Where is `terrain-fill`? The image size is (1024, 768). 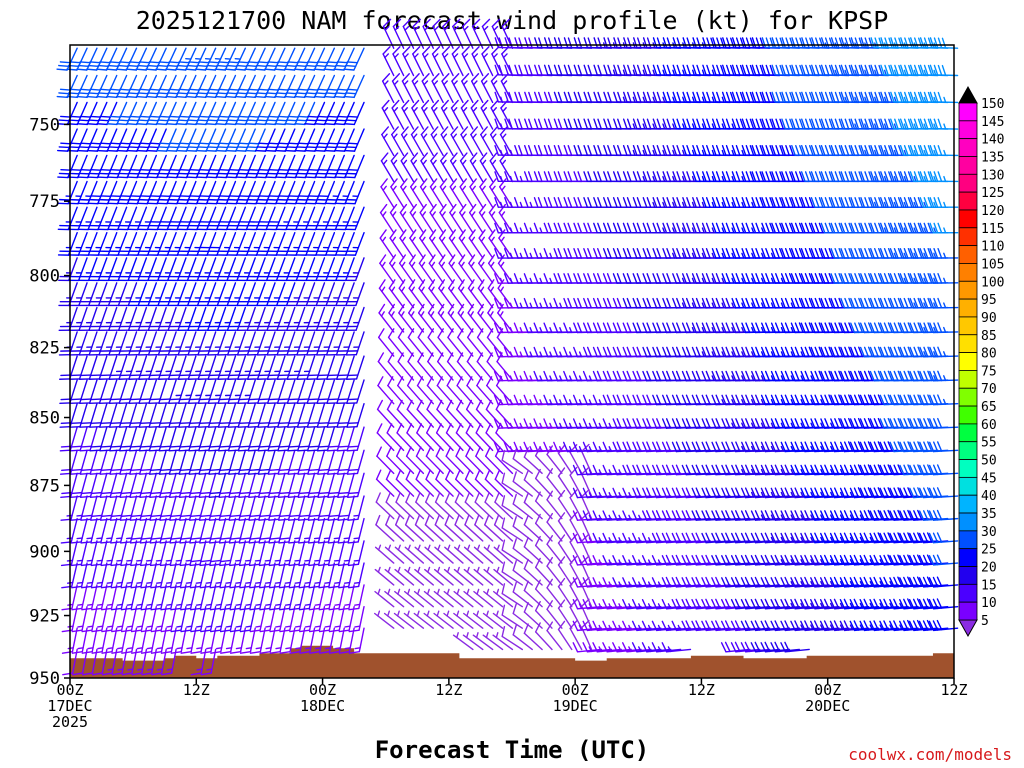
terrain-fill is located at coordinates (512, 661).